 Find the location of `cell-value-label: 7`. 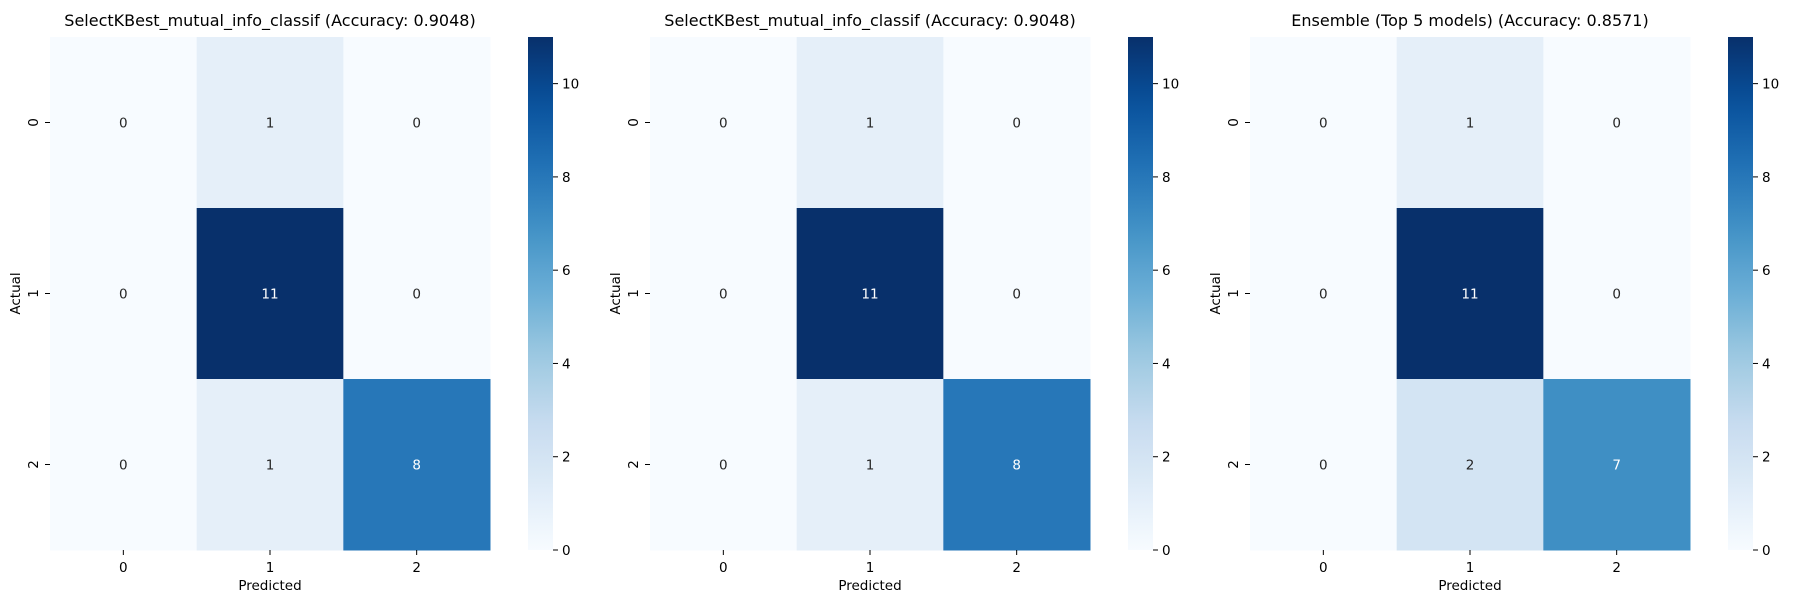

cell-value-label: 7 is located at coordinates (1616, 466).